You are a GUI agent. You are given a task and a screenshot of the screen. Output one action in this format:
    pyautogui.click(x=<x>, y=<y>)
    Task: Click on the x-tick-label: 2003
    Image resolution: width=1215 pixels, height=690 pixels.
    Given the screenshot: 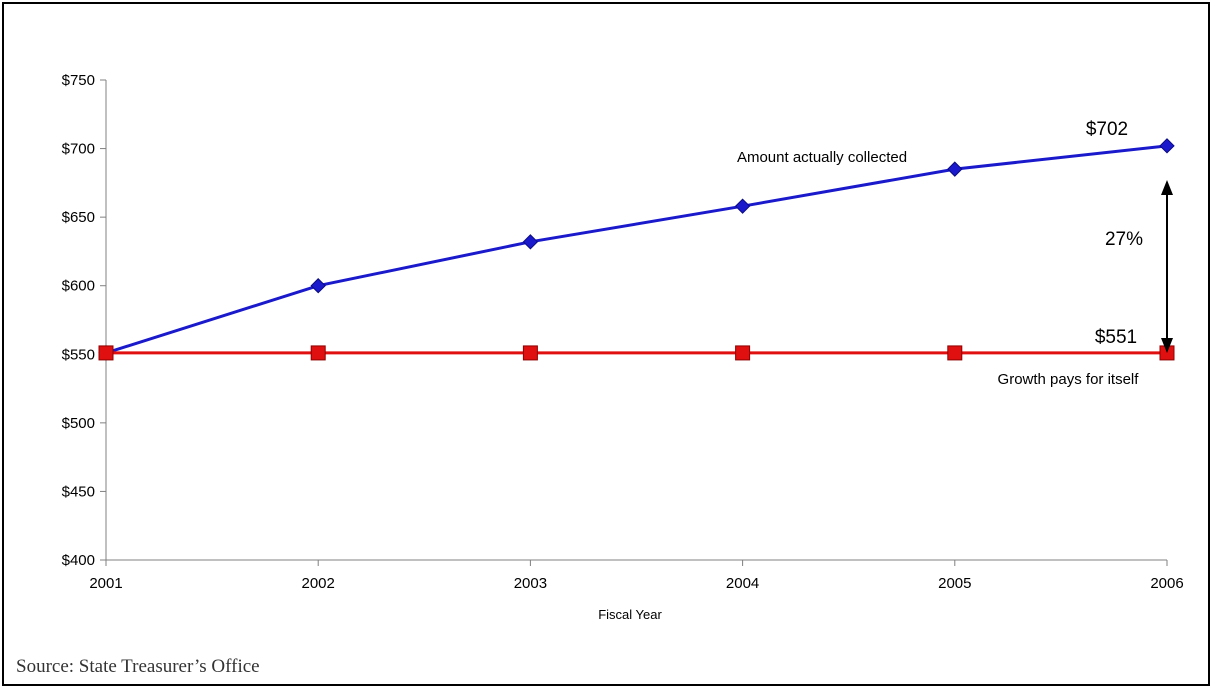 What is the action you would take?
    pyautogui.click(x=530, y=583)
    